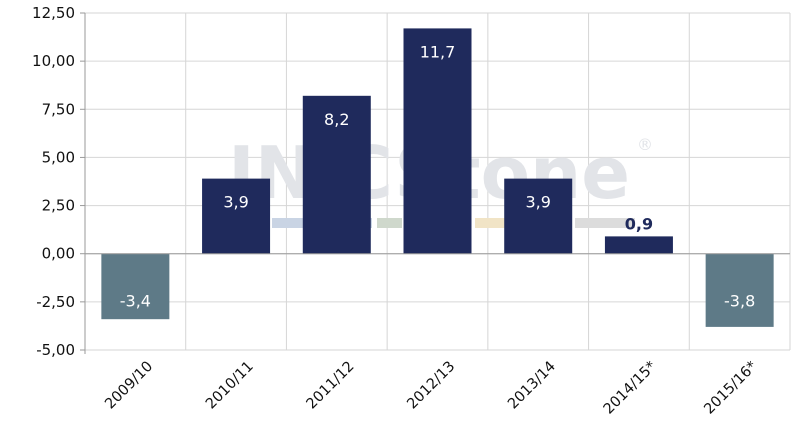  What do you see at coordinates (532, 386) in the screenshot?
I see `x-tick-label-4: 2013/14` at bounding box center [532, 386].